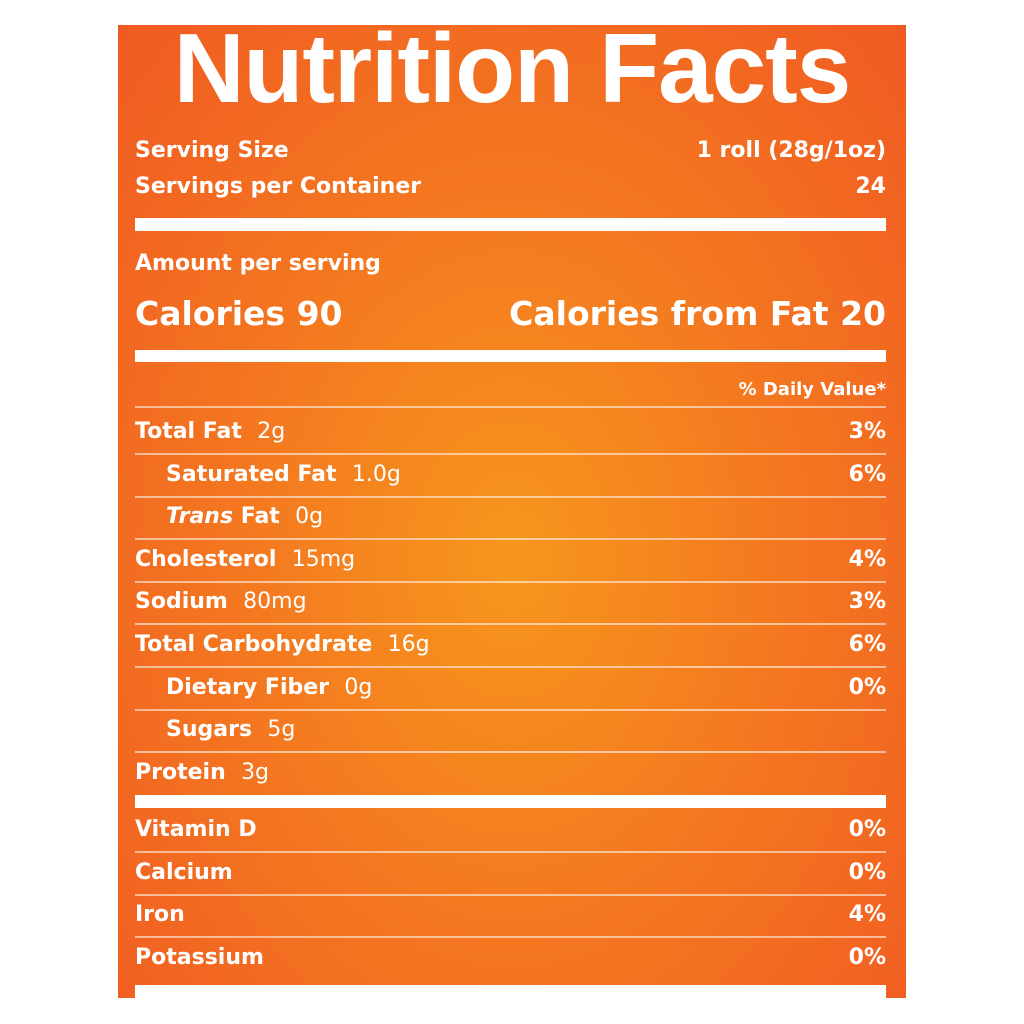 The height and width of the screenshot is (1024, 1024). What do you see at coordinates (323, 559) in the screenshot?
I see `nutrient-amount: 15mg` at bounding box center [323, 559].